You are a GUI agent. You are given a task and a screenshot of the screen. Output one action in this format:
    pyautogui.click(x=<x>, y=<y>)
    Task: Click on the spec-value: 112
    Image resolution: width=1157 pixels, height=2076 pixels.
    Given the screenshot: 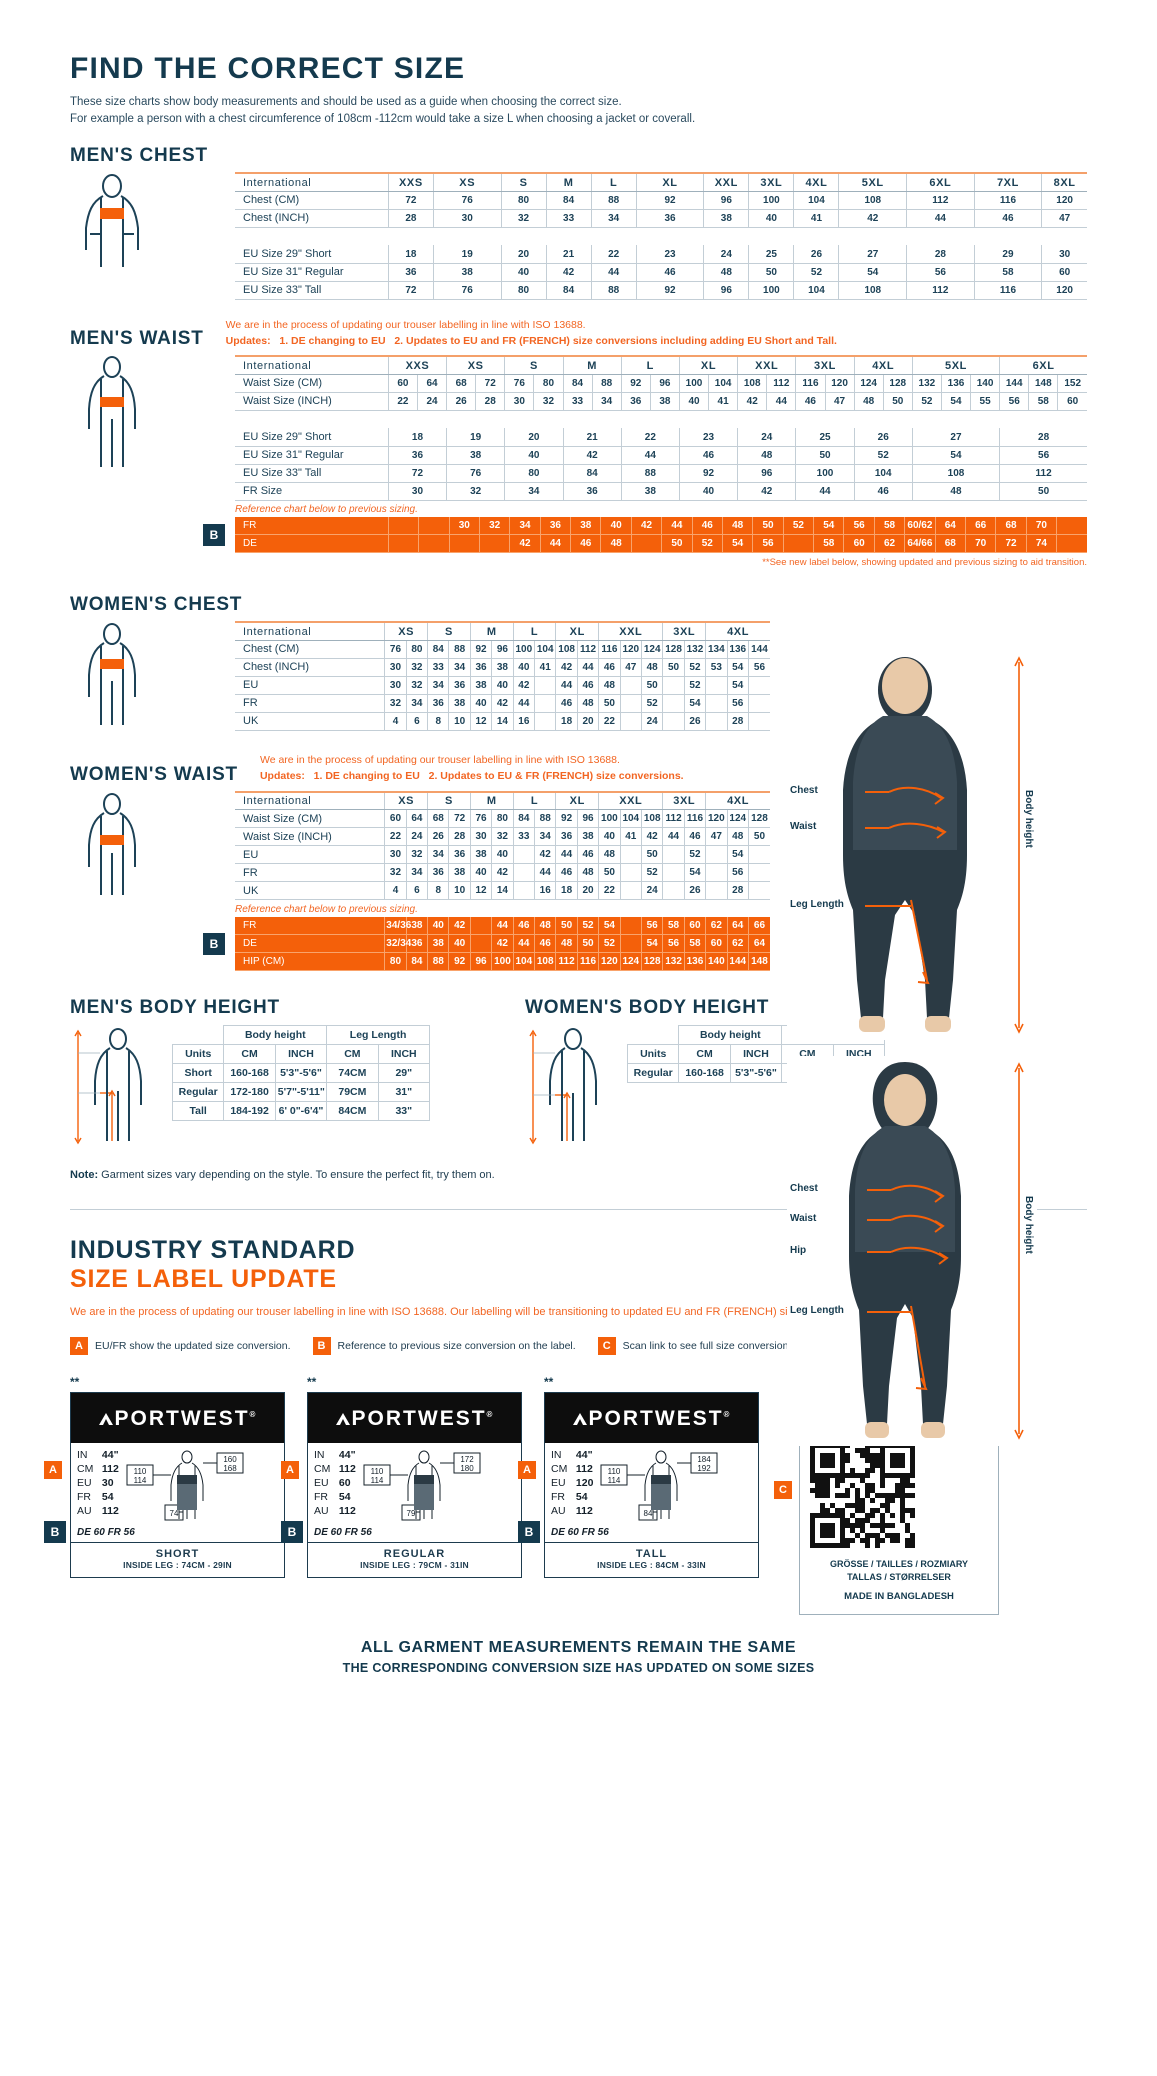 What is the action you would take?
    pyautogui.click(x=347, y=1510)
    